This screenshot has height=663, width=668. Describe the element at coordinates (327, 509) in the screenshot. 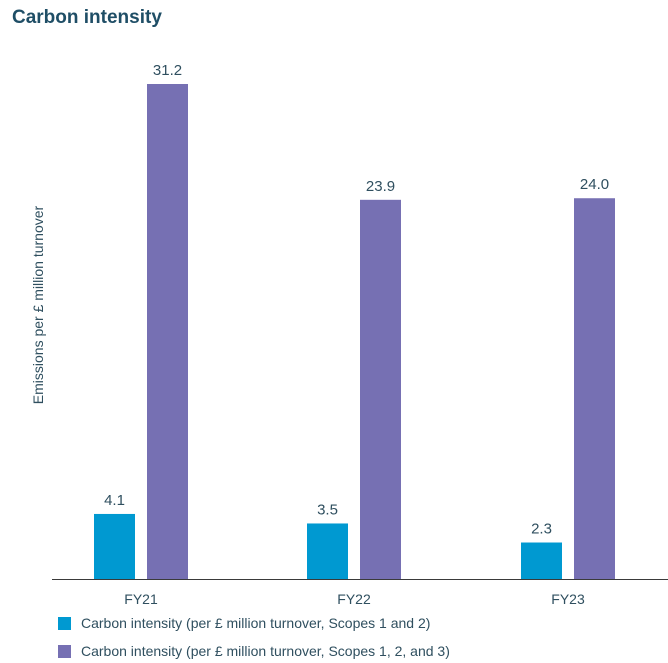

I see `data-label-fy22-series-1: 3.5` at that location.